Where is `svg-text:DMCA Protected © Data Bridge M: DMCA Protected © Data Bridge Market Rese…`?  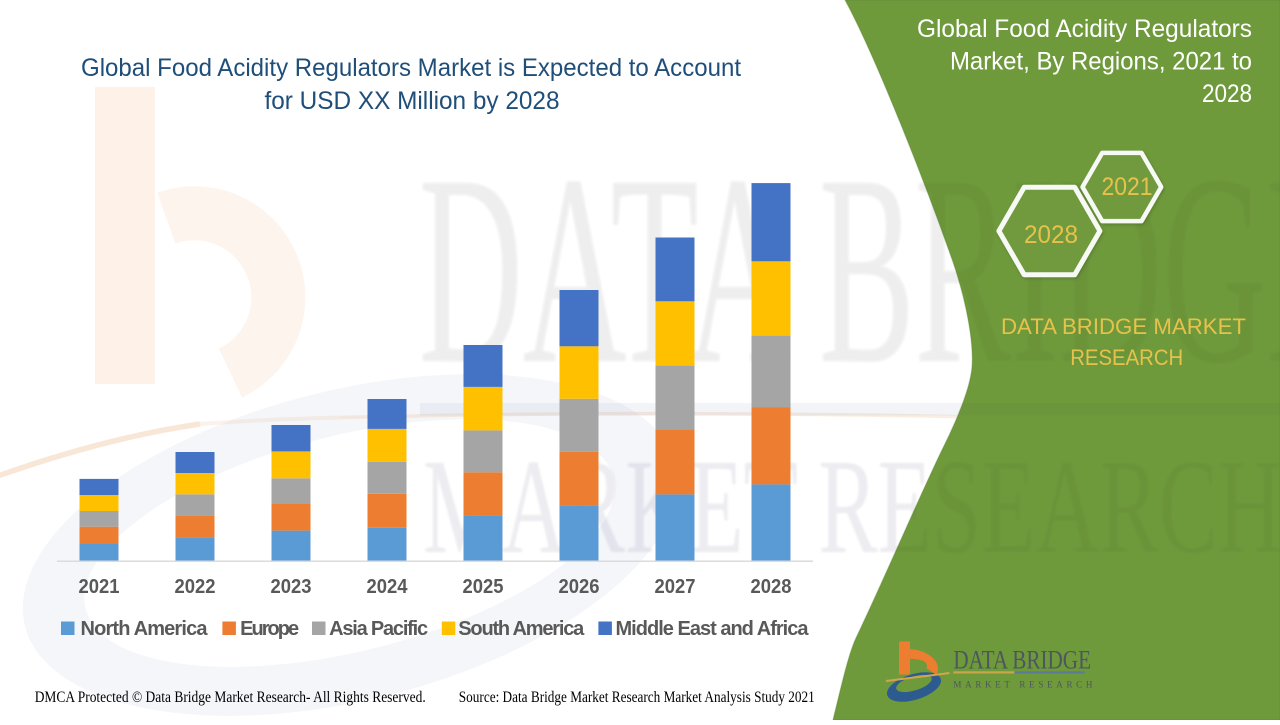
svg-text:DMCA Protected © Data Bridge M: DMCA Protected © Data Bridge Market Rese… is located at coordinates (230, 697).